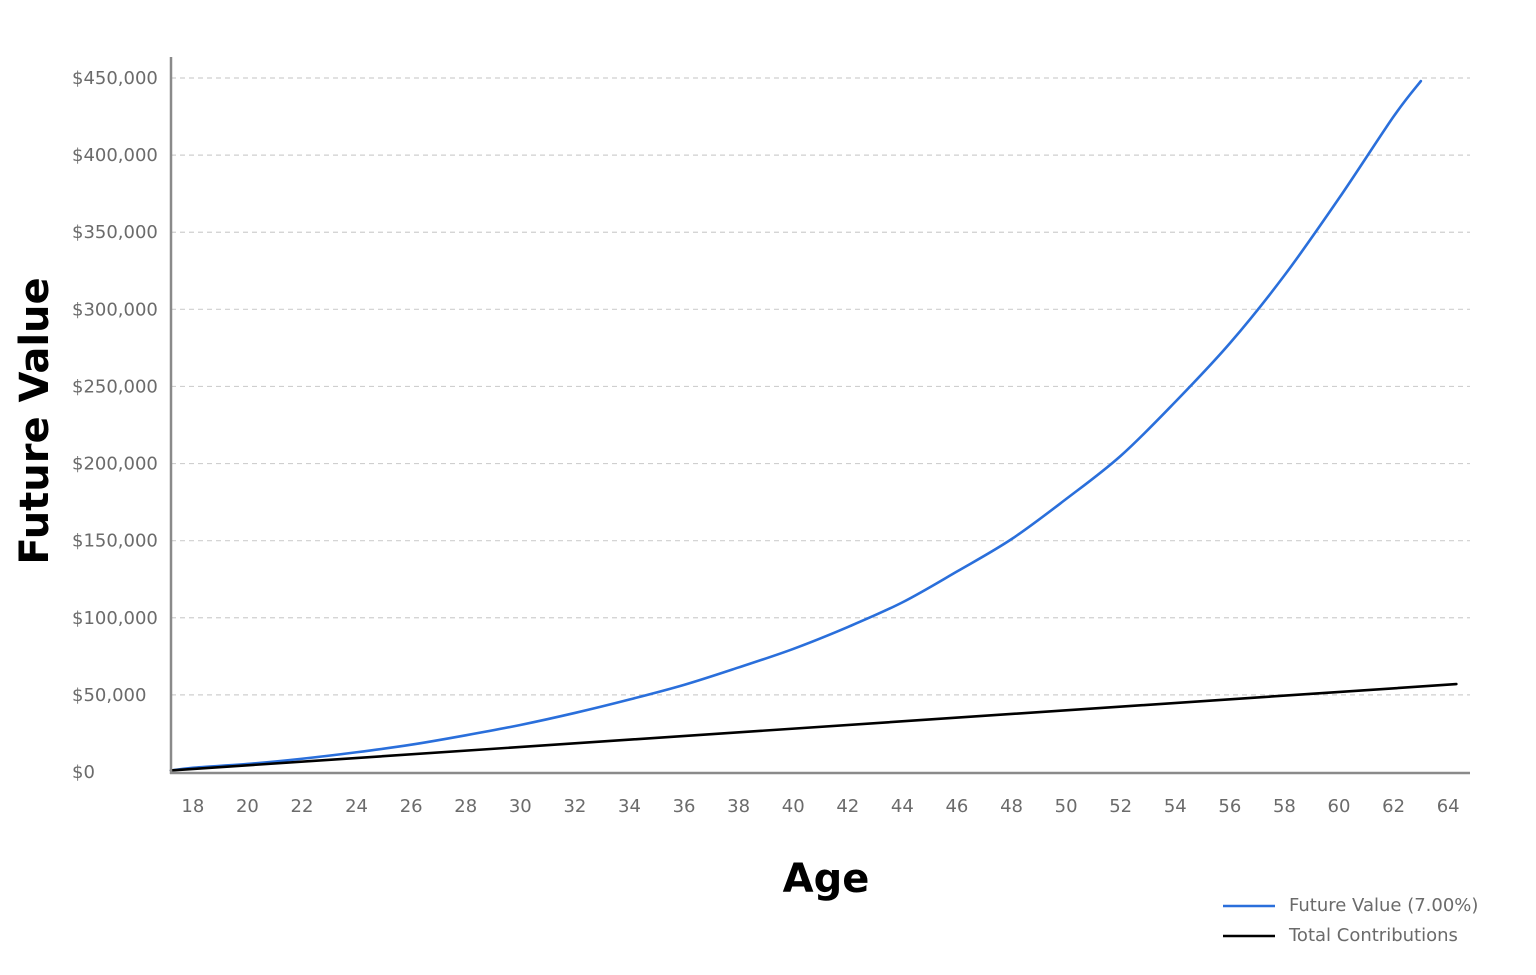  Describe the element at coordinates (1383, 905) in the screenshot. I see `legend-label-future-value: Future Value (7.00%)` at that location.